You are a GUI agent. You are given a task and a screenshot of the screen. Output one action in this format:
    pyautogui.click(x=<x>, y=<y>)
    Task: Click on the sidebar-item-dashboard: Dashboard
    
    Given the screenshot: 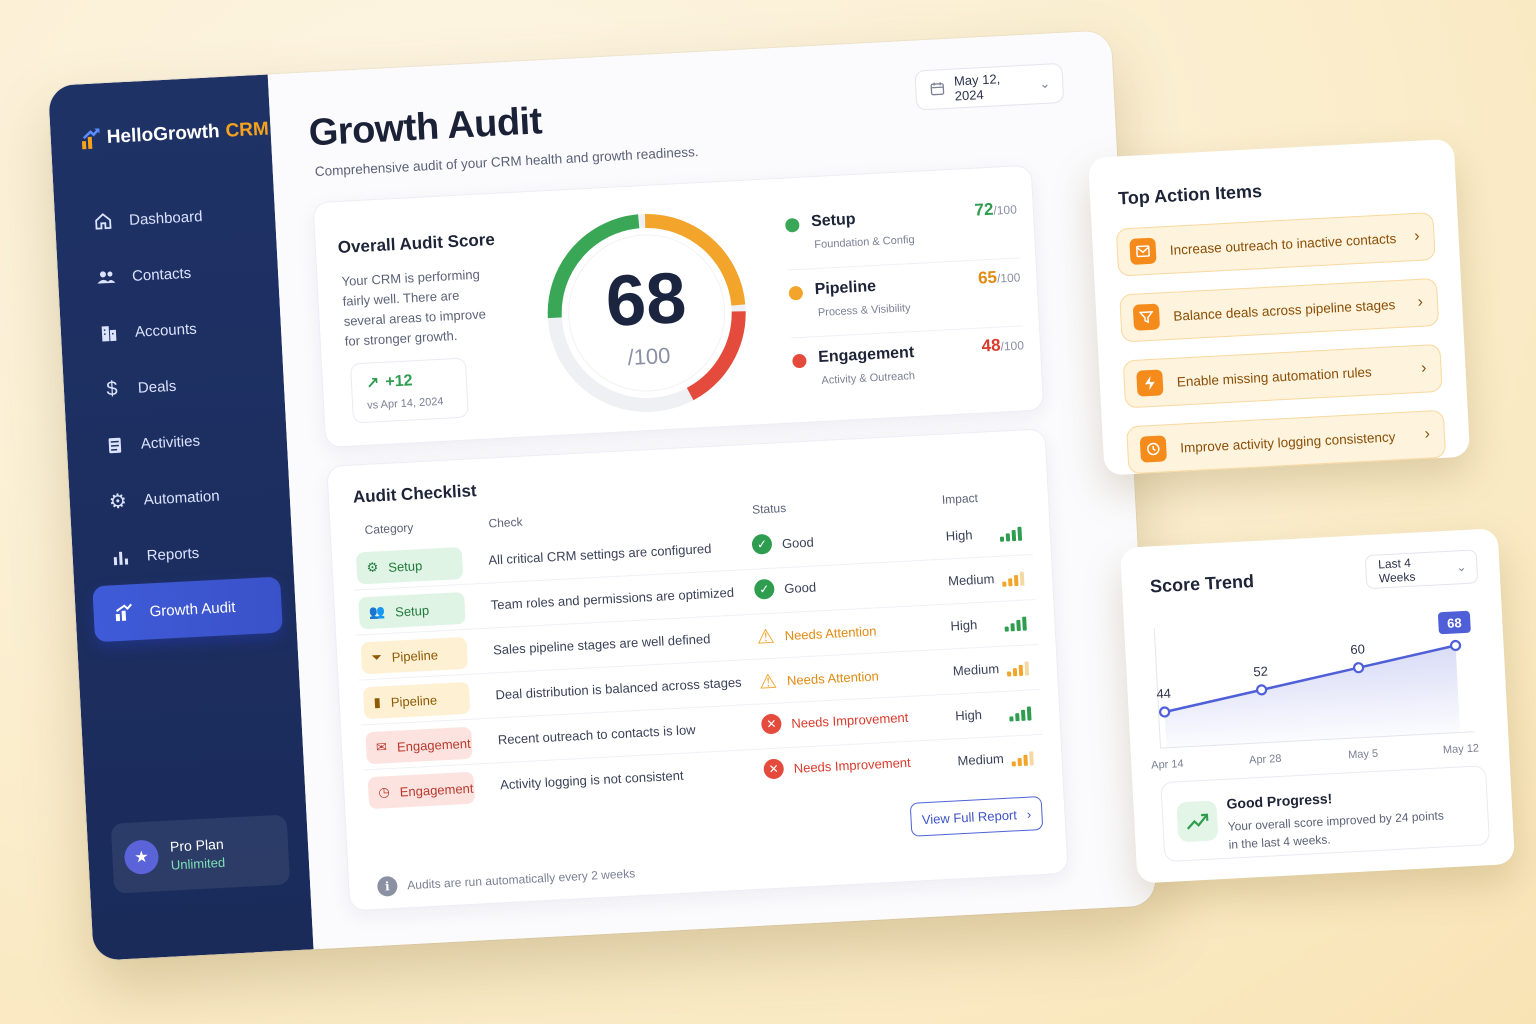 What is the action you would take?
    pyautogui.click(x=167, y=218)
    